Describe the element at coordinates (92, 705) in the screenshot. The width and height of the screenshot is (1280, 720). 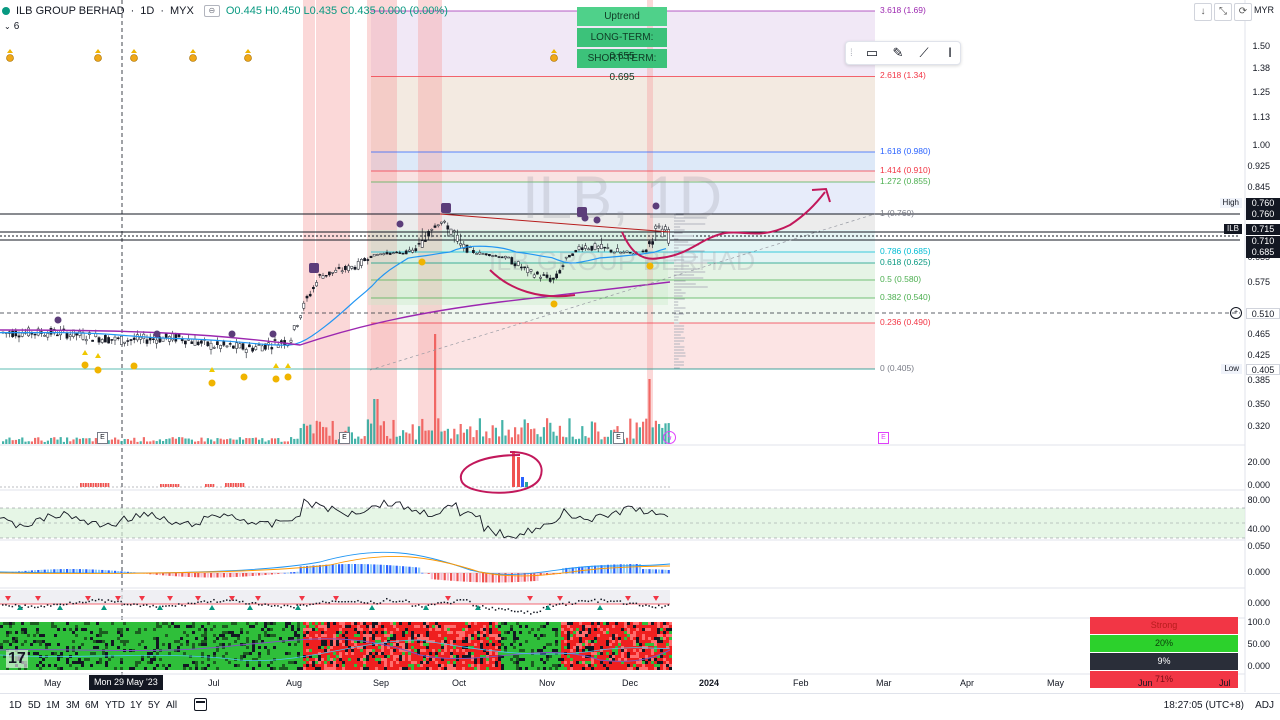
I see `range-button-6m: 6M` at that location.